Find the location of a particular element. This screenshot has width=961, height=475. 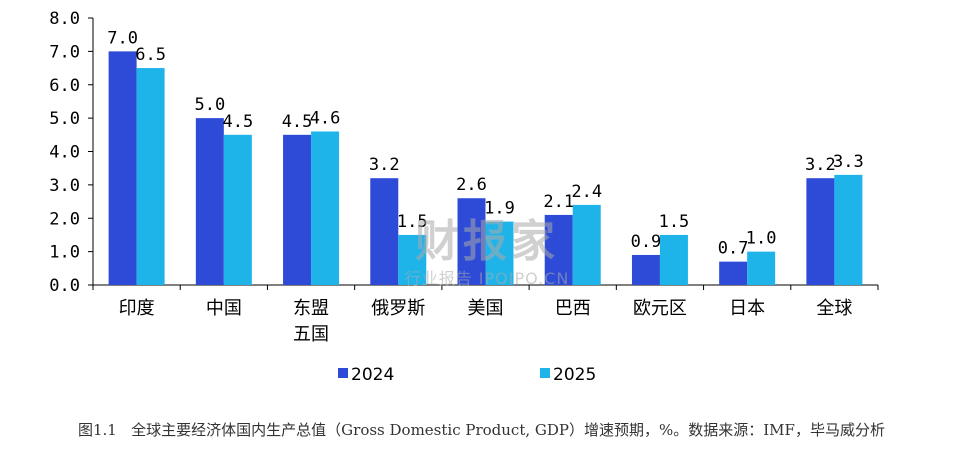

figure-number: 图1.1 is located at coordinates (97, 430).